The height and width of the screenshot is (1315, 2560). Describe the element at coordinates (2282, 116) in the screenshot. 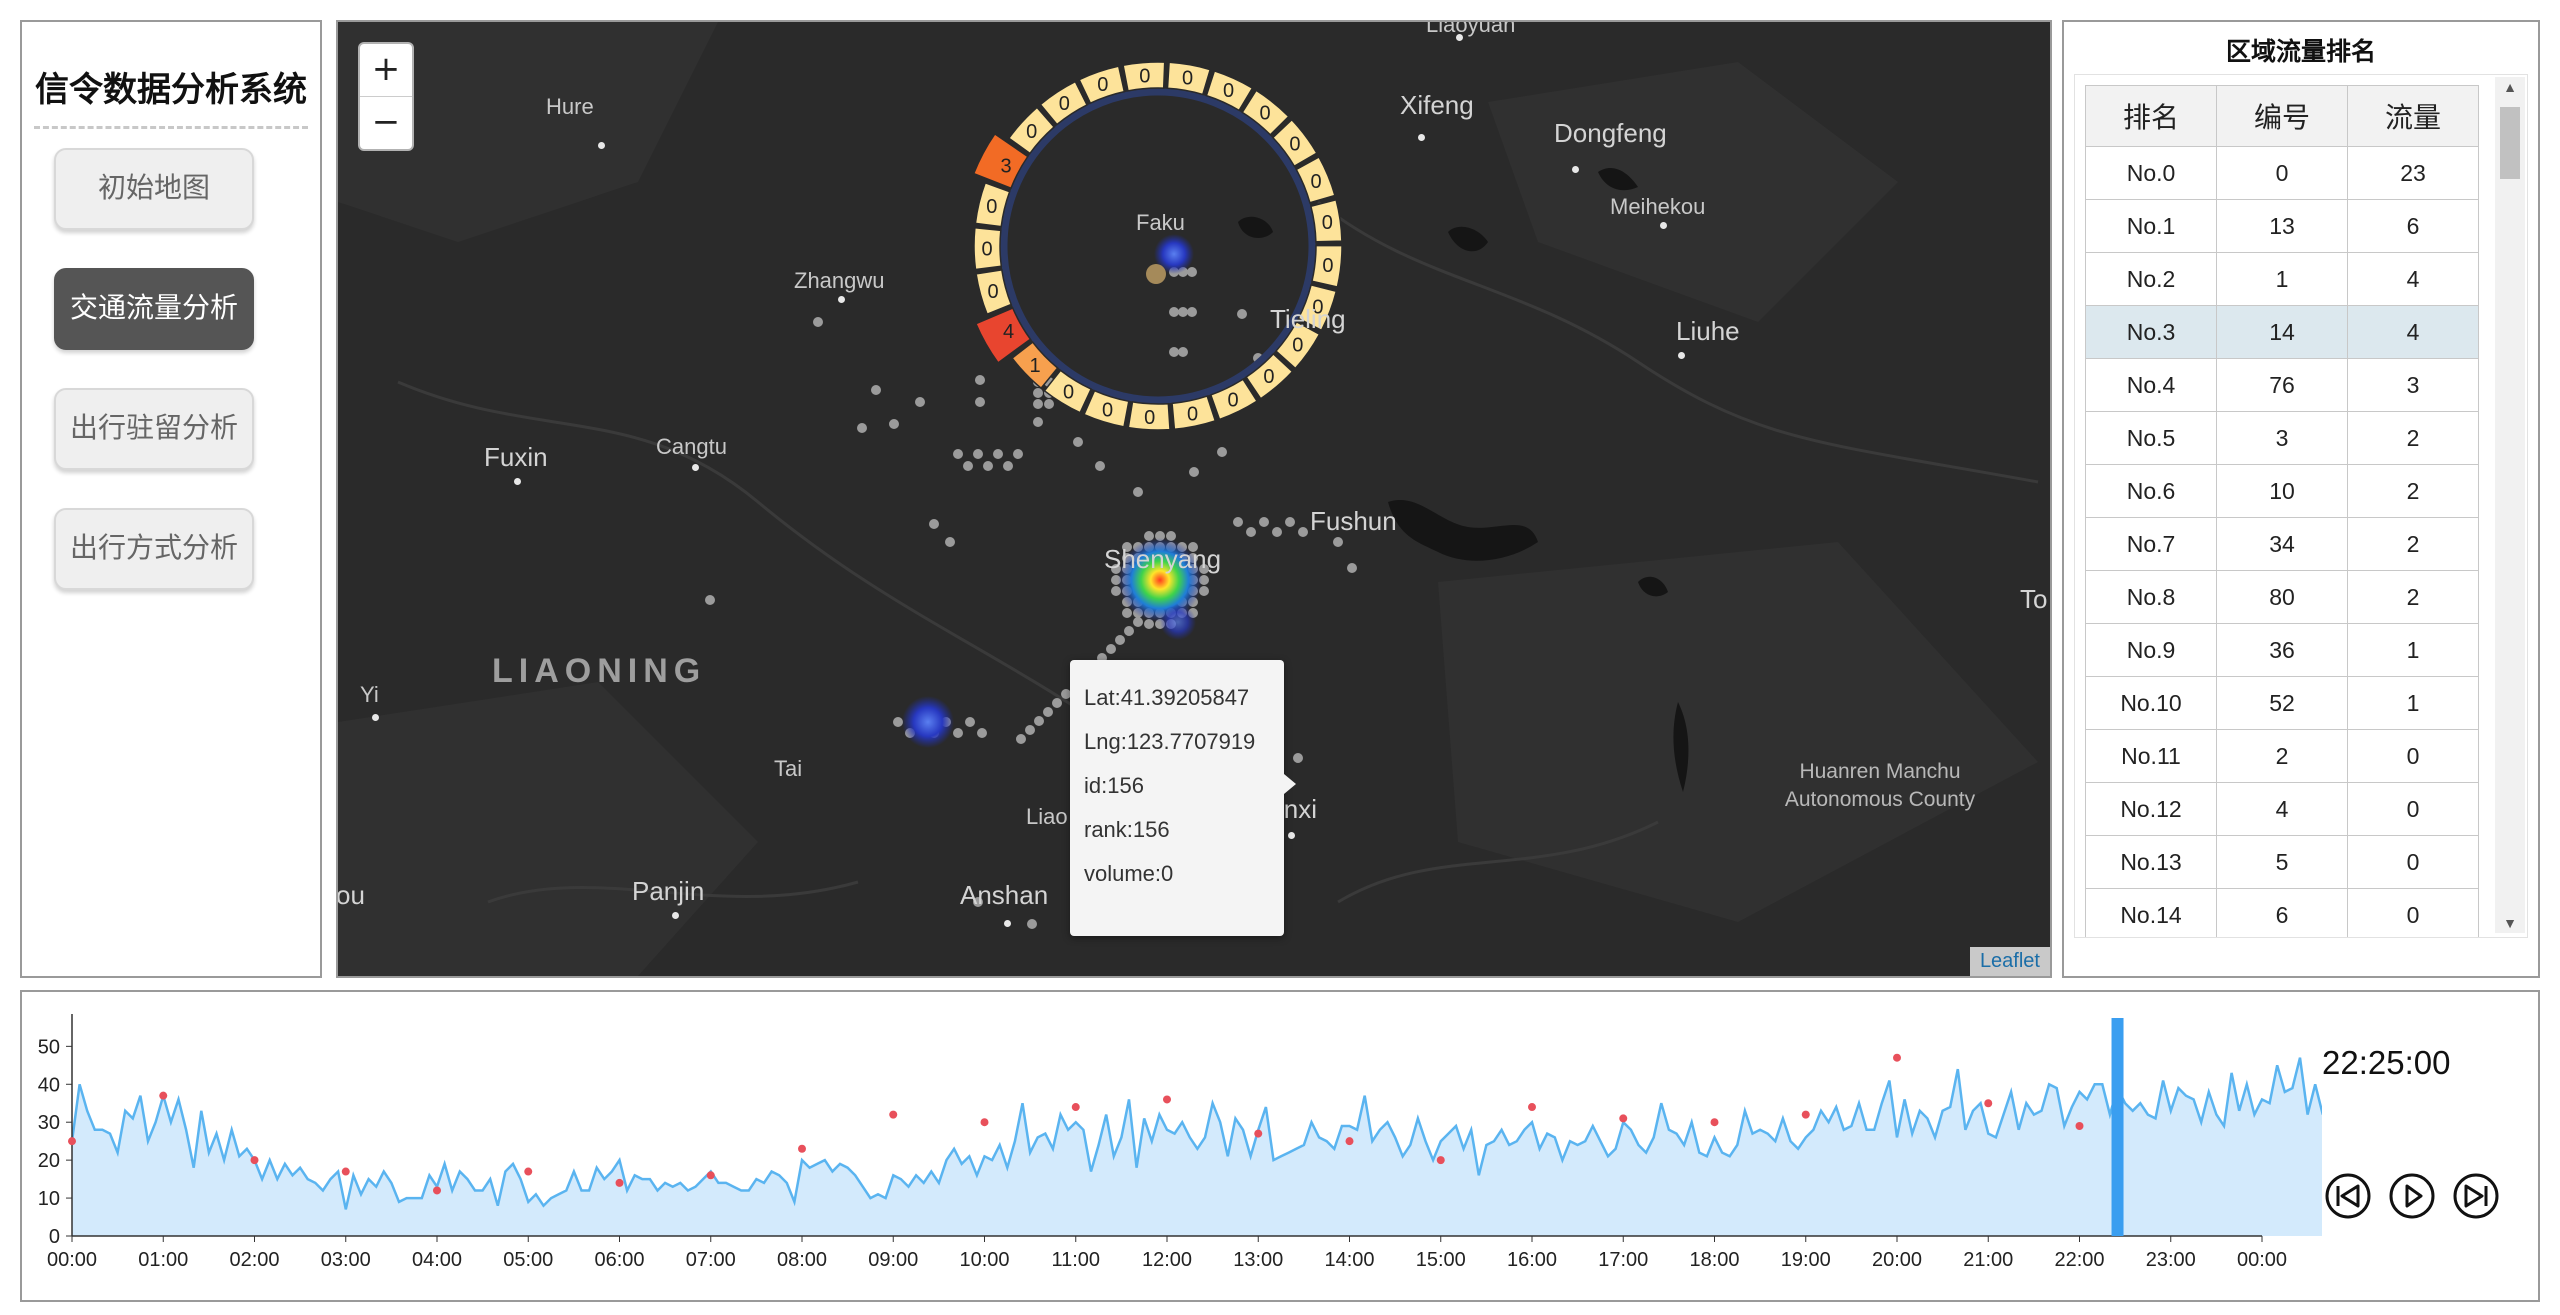

I see `column-header-id: 编号` at that location.